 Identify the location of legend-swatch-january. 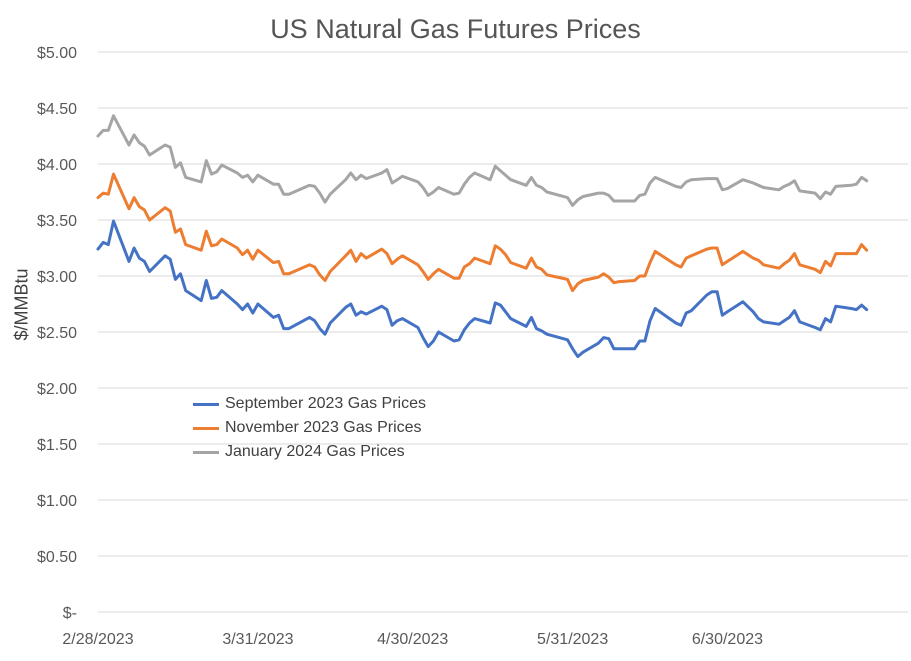
(206, 452).